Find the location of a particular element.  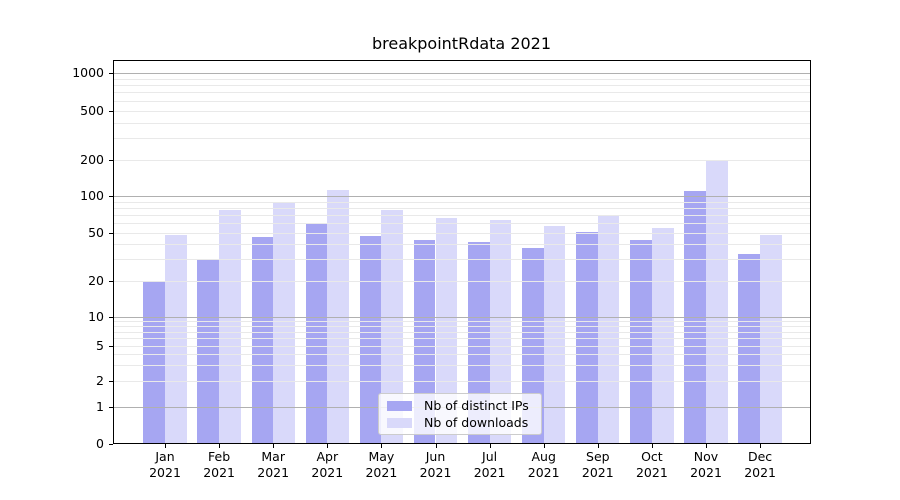

legend-swatch-downloads is located at coordinates (399, 422).